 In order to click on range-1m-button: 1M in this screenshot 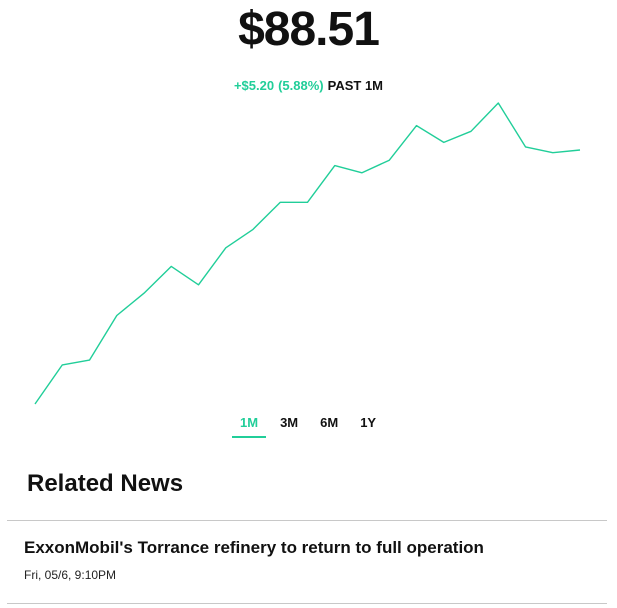, I will do `click(249, 425)`.